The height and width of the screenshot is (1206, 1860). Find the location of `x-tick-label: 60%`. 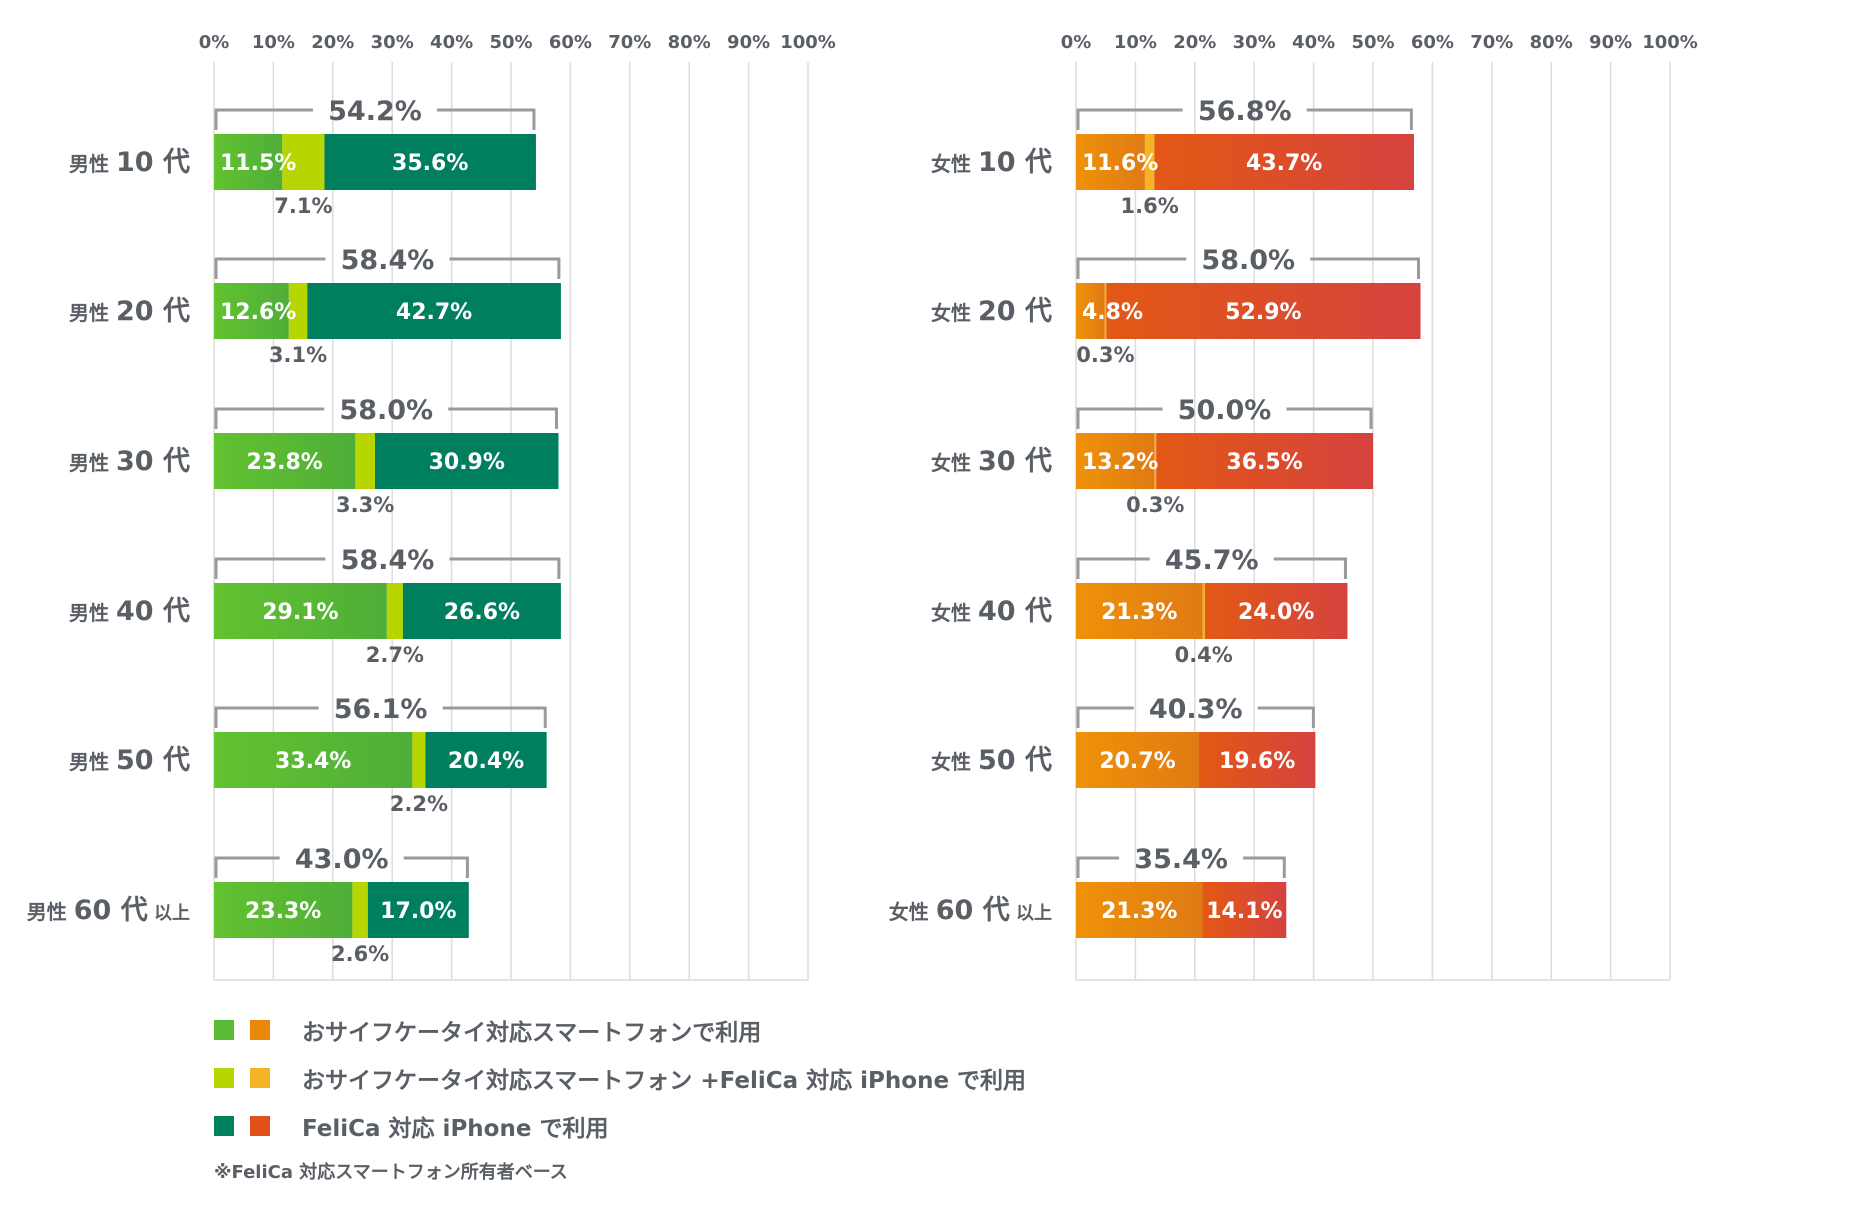

x-tick-label: 60% is located at coordinates (1432, 42).